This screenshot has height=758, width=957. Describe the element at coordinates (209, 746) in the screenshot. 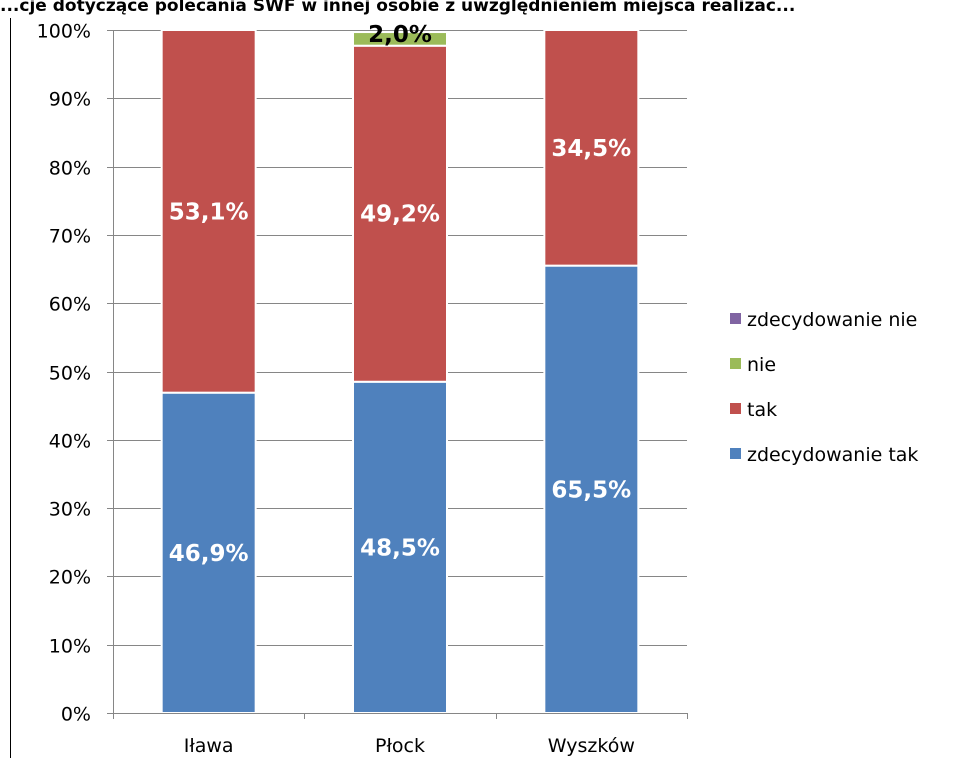

I see `x-category-label: Iława` at that location.